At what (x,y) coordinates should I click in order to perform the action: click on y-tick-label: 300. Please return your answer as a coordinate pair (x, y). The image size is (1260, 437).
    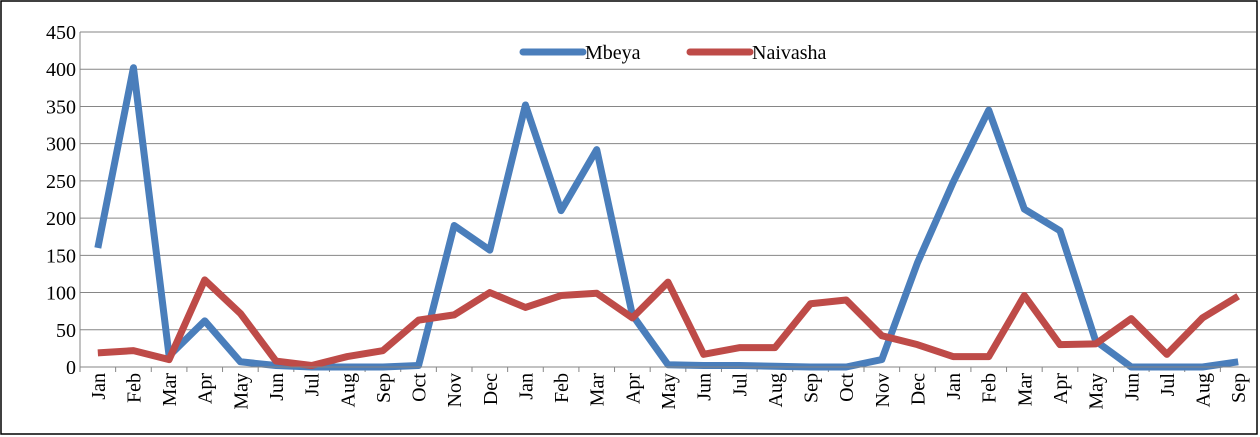
    Looking at the image, I should click on (61, 145).